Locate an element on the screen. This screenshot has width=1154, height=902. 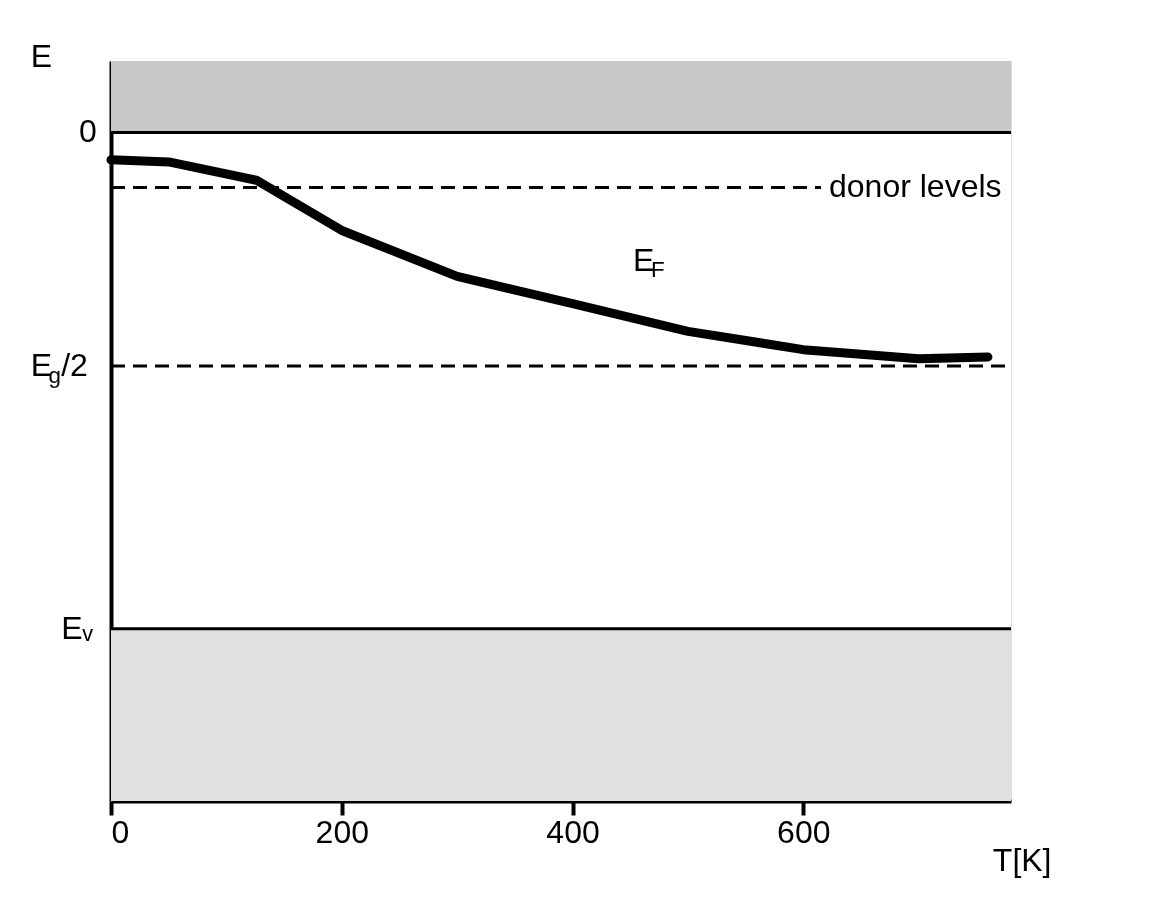
x-tick-label: 200 is located at coordinates (342, 831).